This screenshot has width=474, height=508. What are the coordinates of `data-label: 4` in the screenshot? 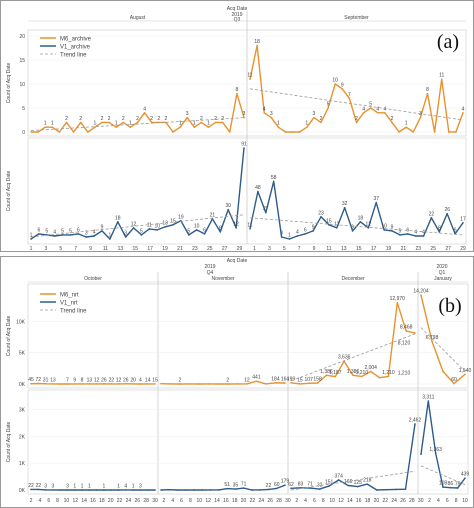 It's located at (297, 232).